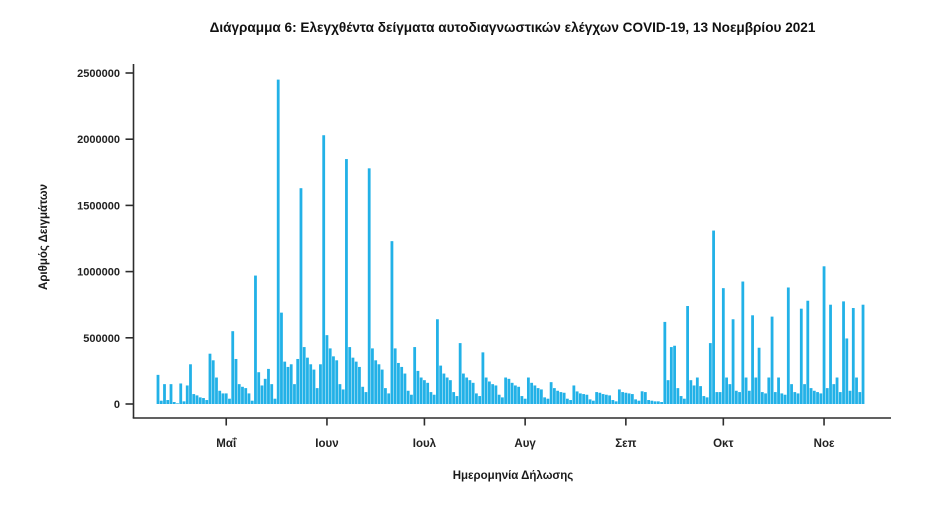  What do you see at coordinates (98, 273) in the screenshot?
I see `y-tick-label: 1000000` at bounding box center [98, 273].